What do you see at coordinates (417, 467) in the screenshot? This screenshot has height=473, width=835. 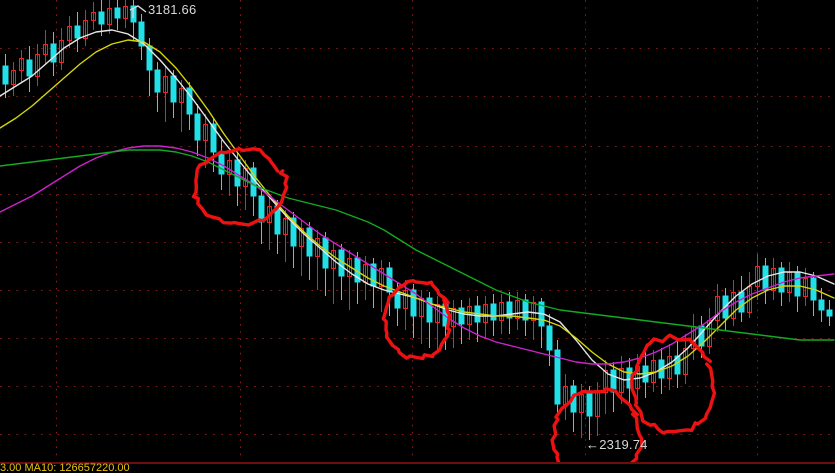 I see `status-bar: 3.00 MA10: 126657220.00` at bounding box center [417, 467].